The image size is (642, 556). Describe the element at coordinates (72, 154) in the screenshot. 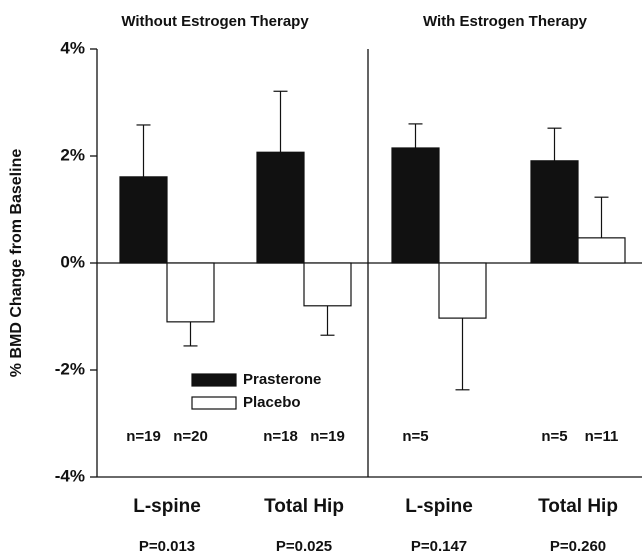

I see `y-tick-label: 2%` at that location.